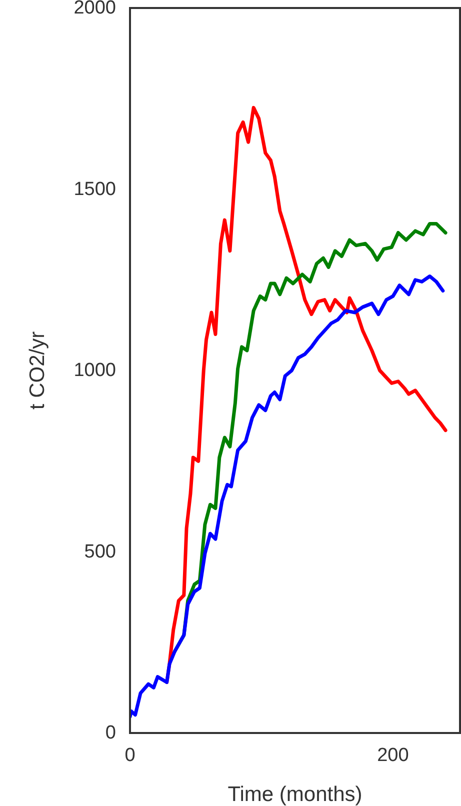 The width and height of the screenshot is (461, 806). I want to click on y-axis-title: t CO2/yr, so click(37, 370).